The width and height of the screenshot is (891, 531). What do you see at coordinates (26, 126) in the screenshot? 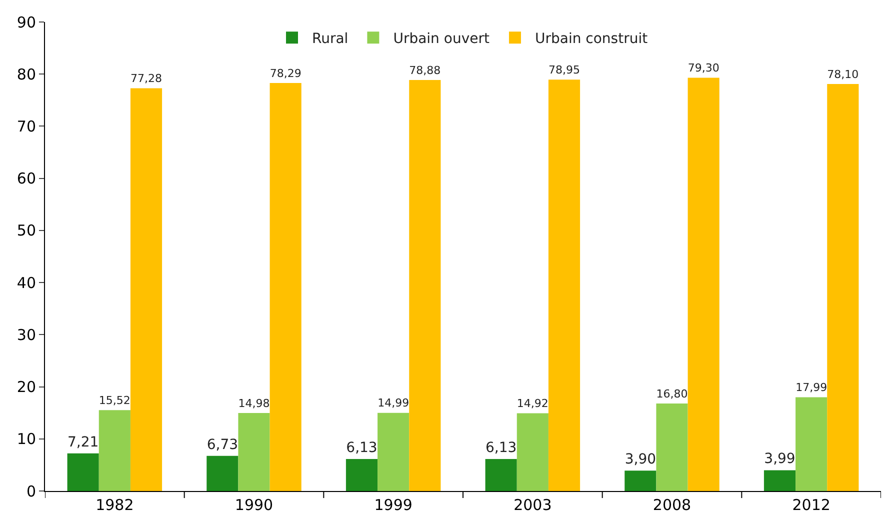
I see `y-tick-label: 70` at bounding box center [26, 126].